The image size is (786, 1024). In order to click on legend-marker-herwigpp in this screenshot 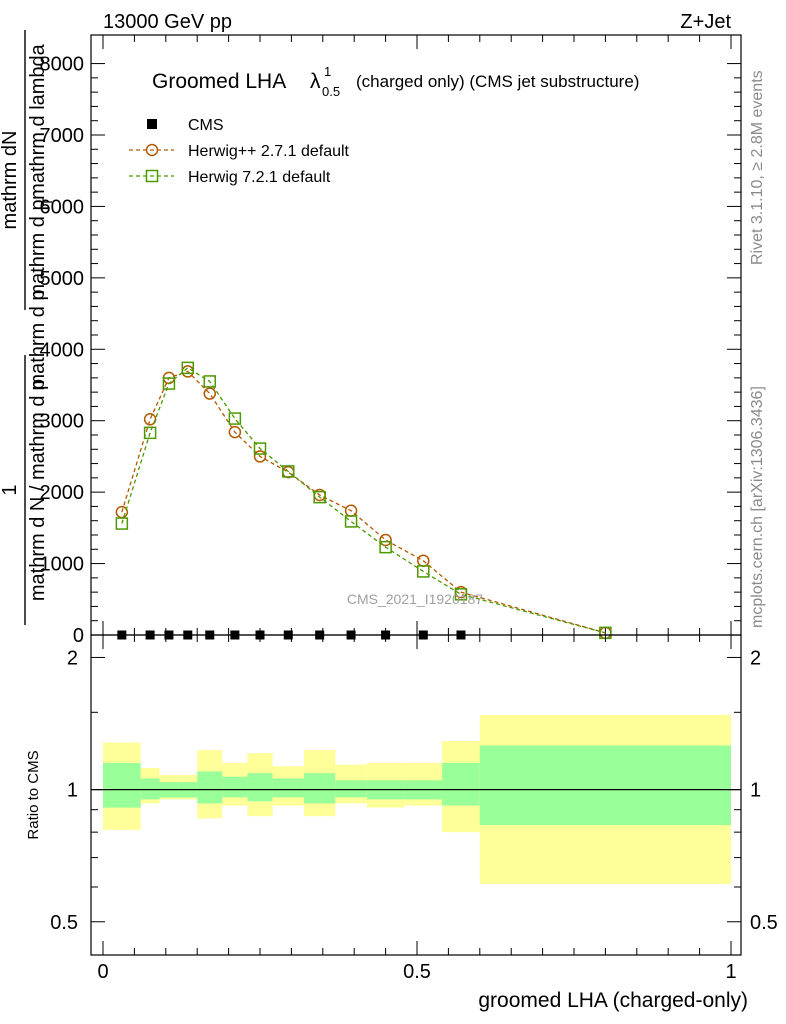, I will do `click(152, 150)`.